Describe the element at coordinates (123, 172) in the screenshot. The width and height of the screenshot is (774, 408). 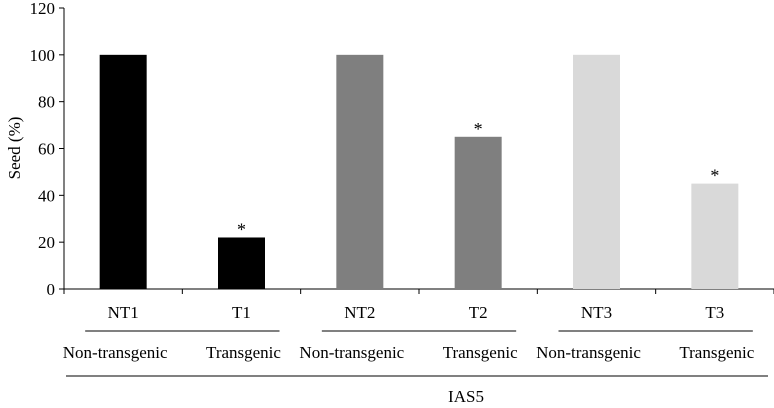
I see `bar-nt1` at that location.